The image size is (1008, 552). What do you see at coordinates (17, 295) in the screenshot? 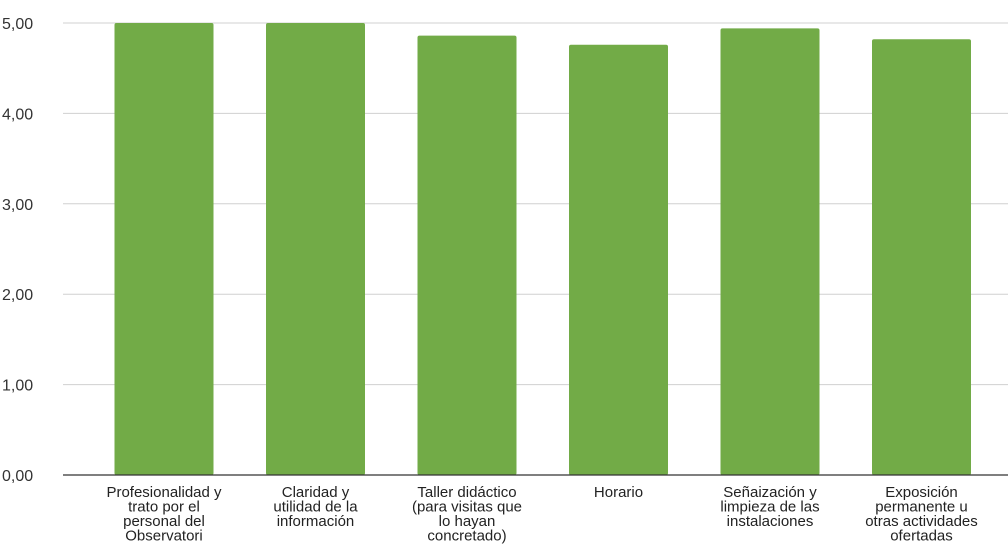
I see `y-tick-label: 2,00` at bounding box center [17, 295].